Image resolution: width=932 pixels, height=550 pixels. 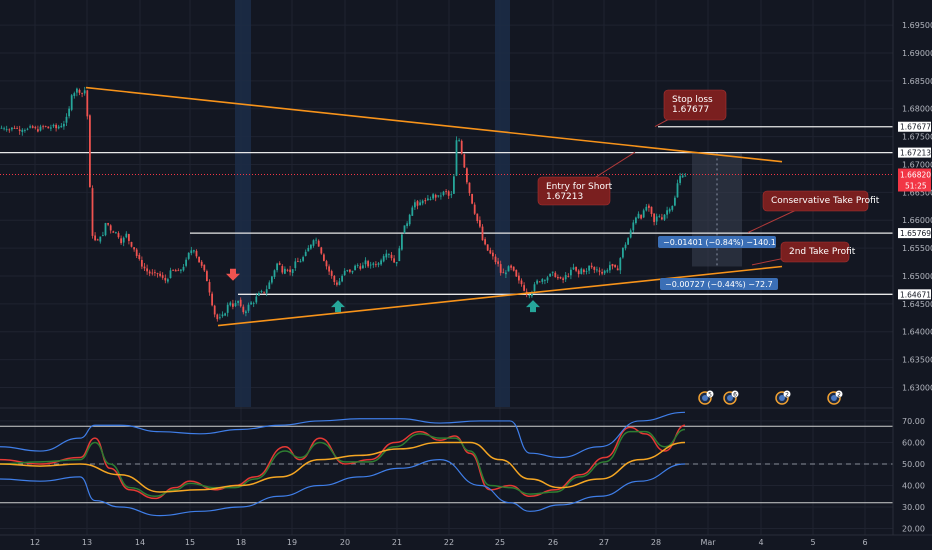 I want to click on price-tick-label: 1.63500, so click(x=917, y=360).